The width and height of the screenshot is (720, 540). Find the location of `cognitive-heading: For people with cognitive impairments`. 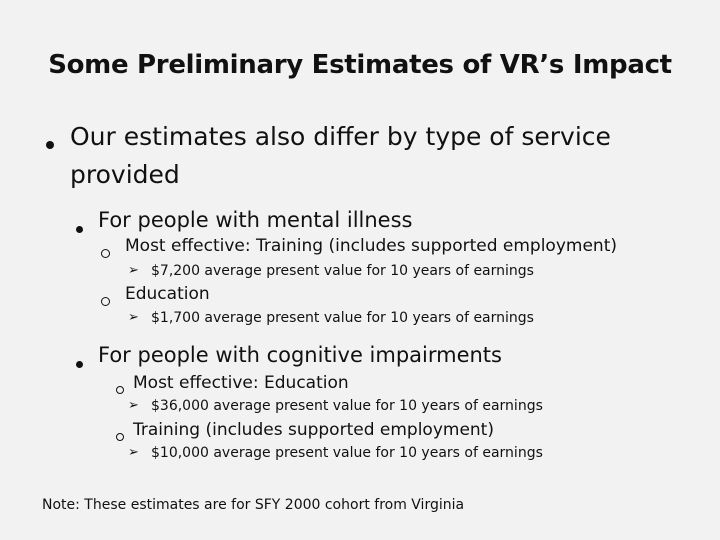

cognitive-heading: For people with cognitive impairments is located at coordinates (300, 355).